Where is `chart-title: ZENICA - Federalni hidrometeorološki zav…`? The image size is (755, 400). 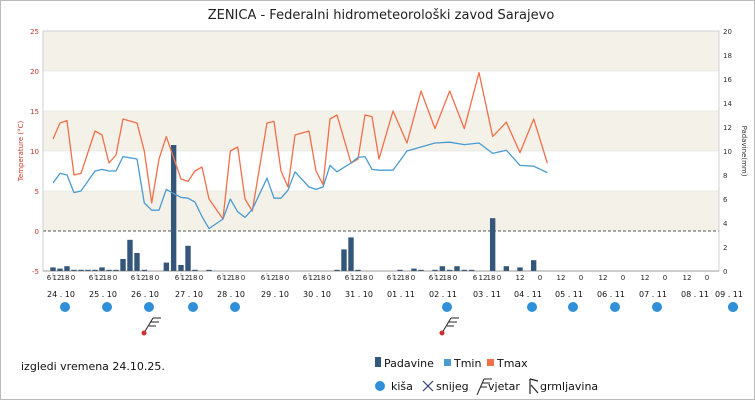 chart-title: ZENICA - Federalni hidrometeorološki zav… is located at coordinates (381, 15).